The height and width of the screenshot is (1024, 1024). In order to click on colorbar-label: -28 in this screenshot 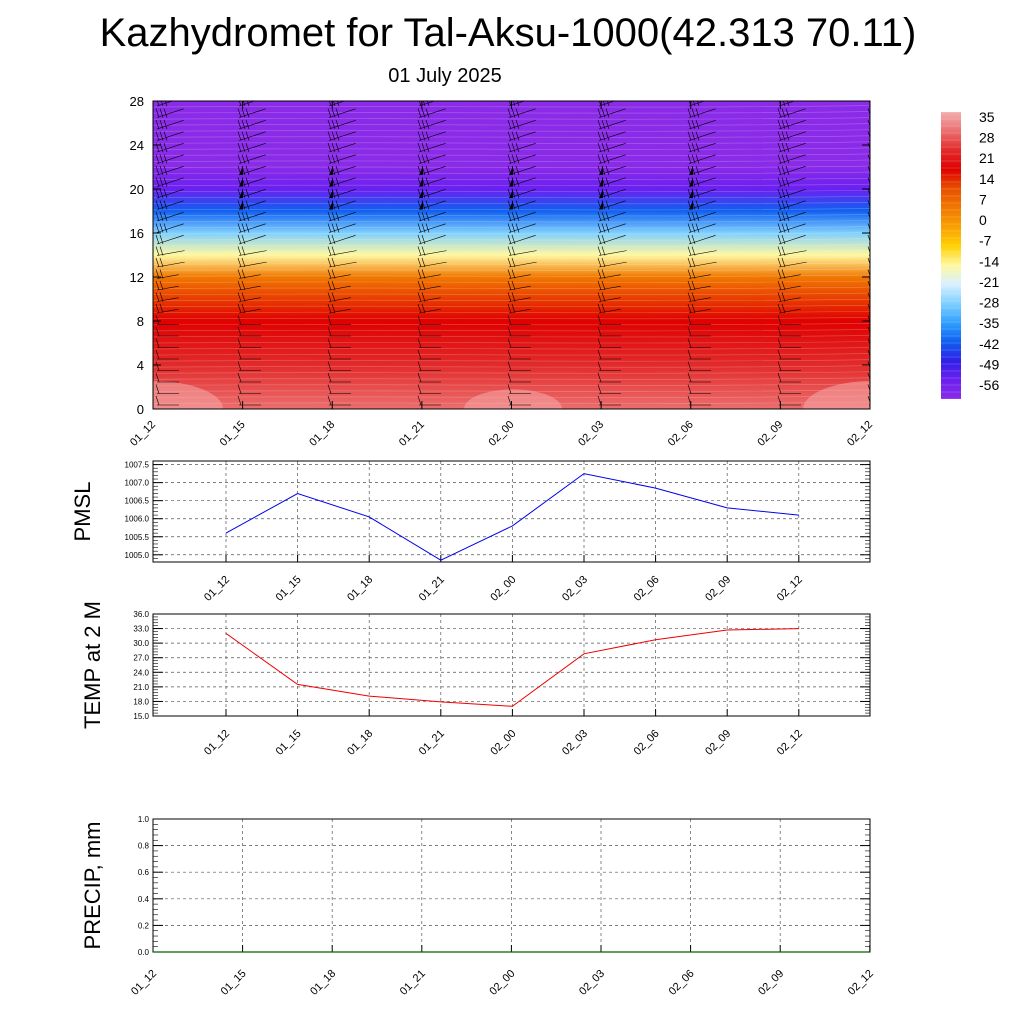, I will do `click(989, 303)`.